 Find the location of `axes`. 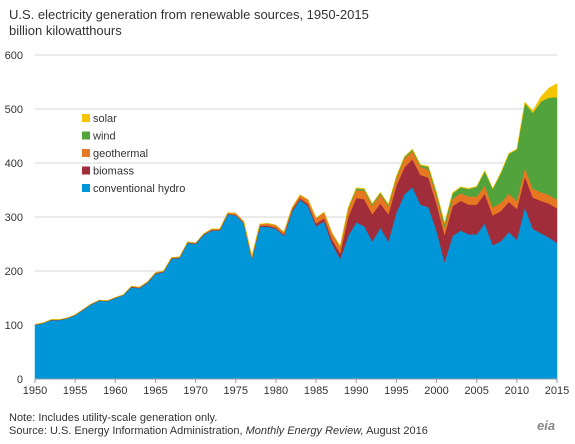

axes is located at coordinates (296, 380).